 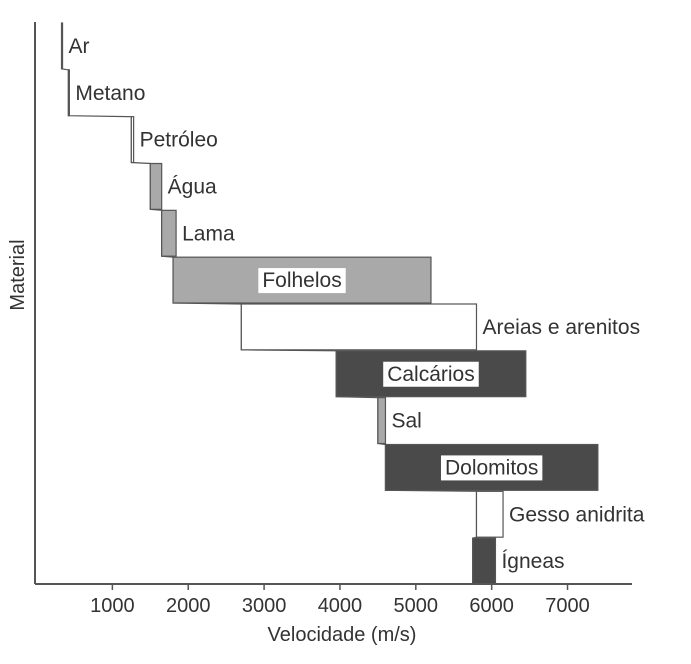 What do you see at coordinates (491, 606) in the screenshot?
I see `x-tick-label: 6000` at bounding box center [491, 606].